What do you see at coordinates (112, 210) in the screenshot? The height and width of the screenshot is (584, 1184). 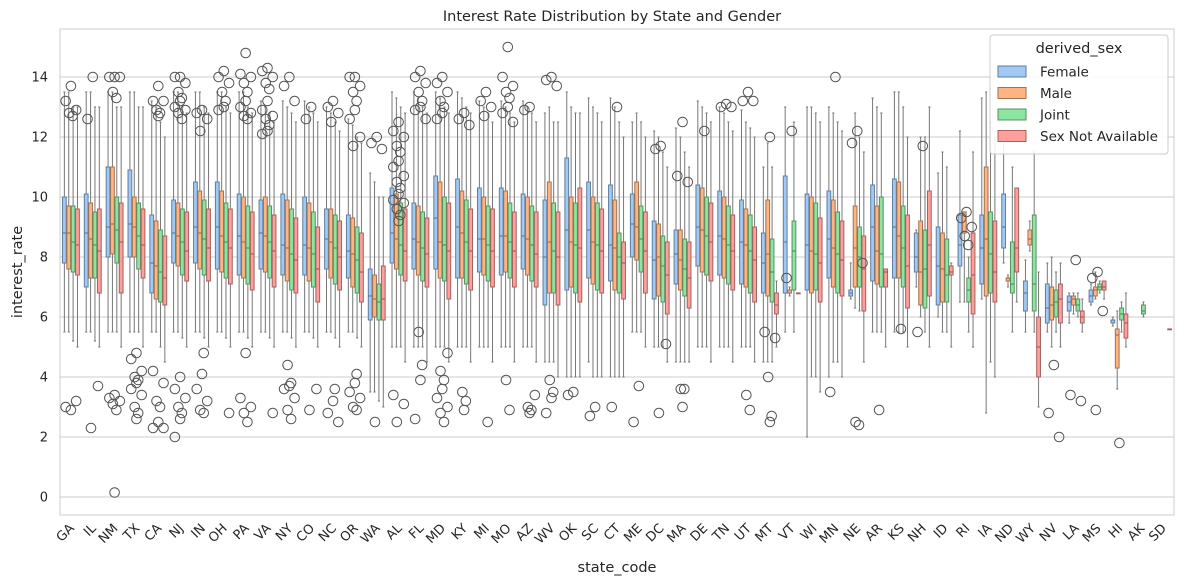 I see `box-male-nm` at bounding box center [112, 210].